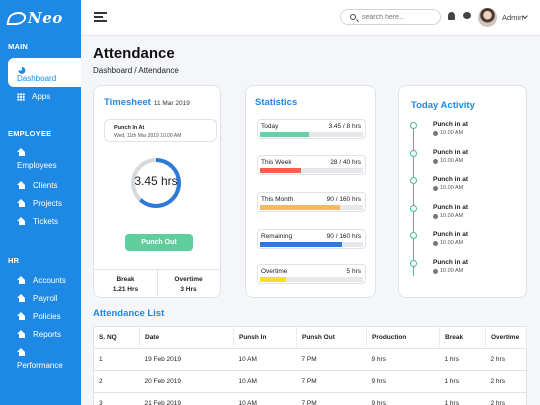 Image resolution: width=540 pixels, height=405 pixels. I want to click on punch-in-time: Wed, 11th Mar 2019 10.00 AM, so click(148, 136).